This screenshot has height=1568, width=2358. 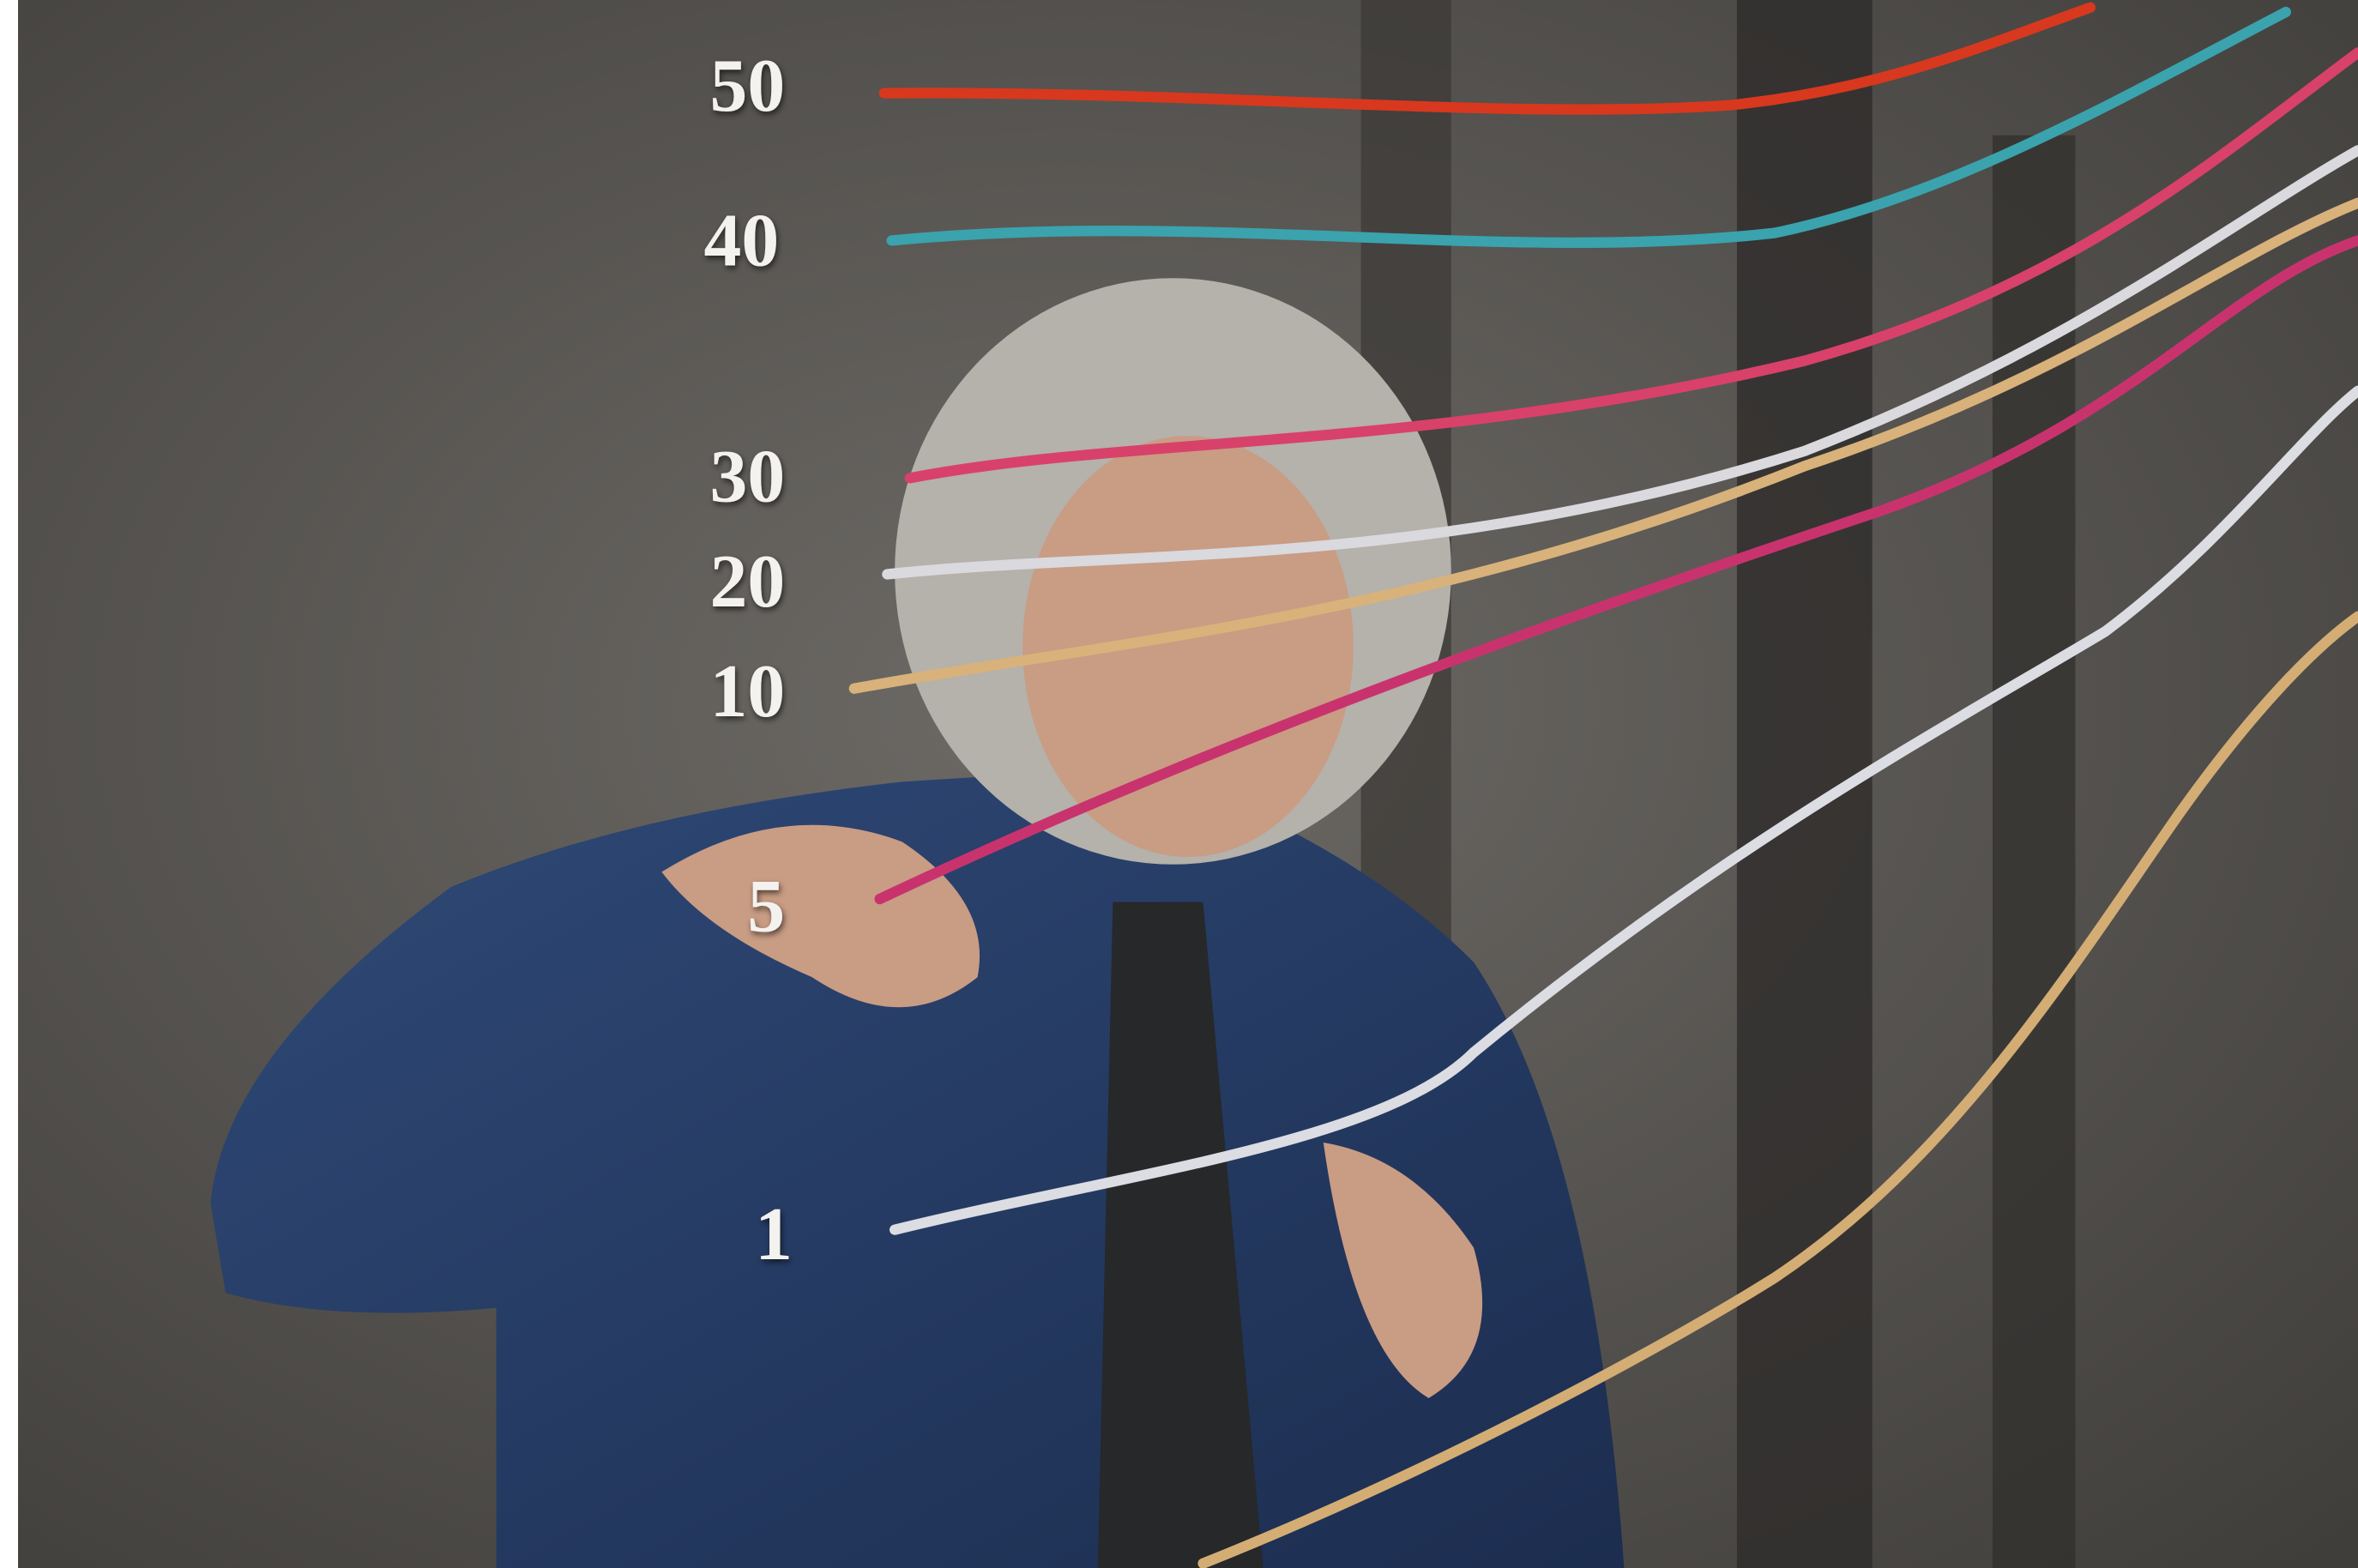 What do you see at coordinates (742, 239) in the screenshot?
I see `label: 40` at bounding box center [742, 239].